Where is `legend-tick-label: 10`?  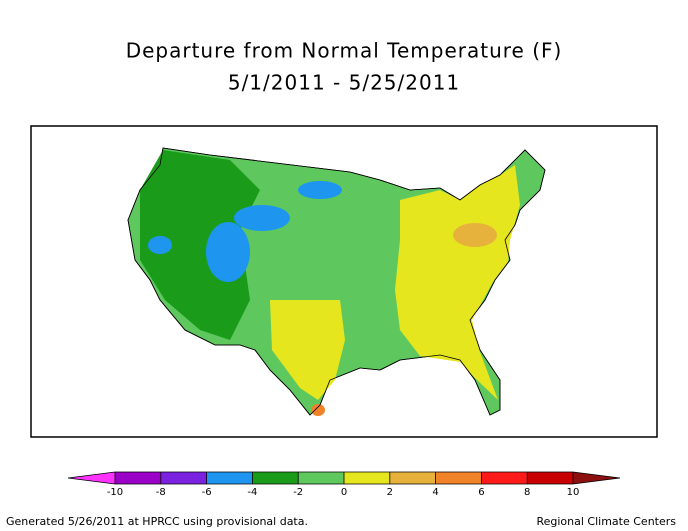 legend-tick-label: 10 is located at coordinates (573, 492).